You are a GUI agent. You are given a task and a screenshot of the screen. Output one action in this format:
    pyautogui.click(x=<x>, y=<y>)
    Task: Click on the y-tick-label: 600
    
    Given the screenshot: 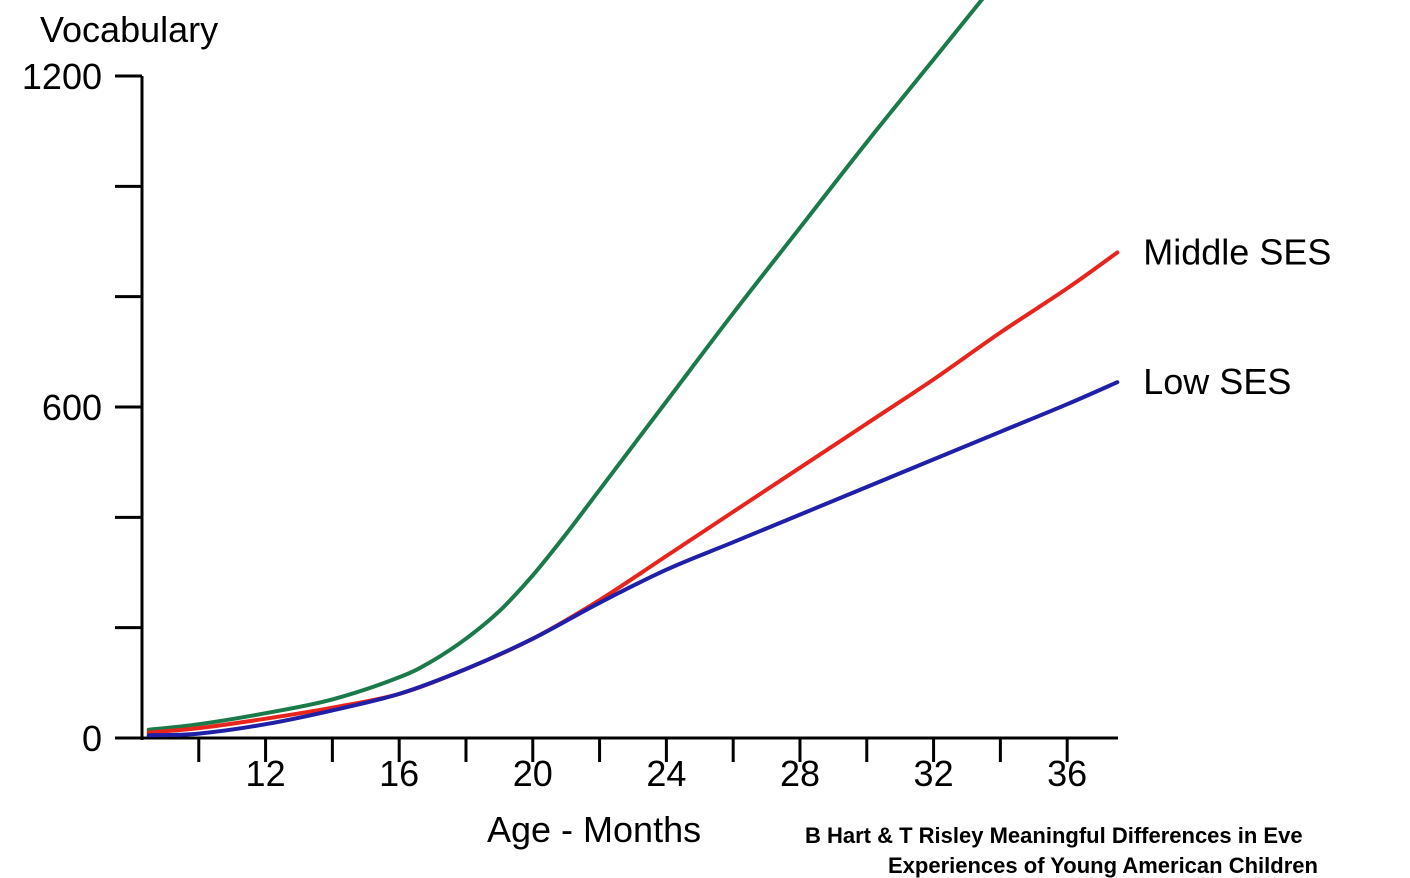 What is the action you would take?
    pyautogui.click(x=72, y=407)
    